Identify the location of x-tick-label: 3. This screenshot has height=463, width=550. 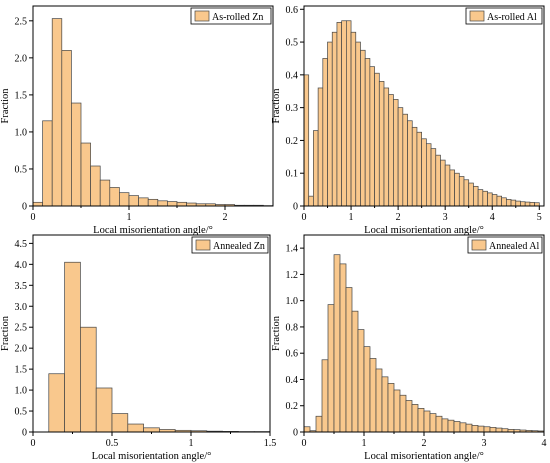
(445, 217).